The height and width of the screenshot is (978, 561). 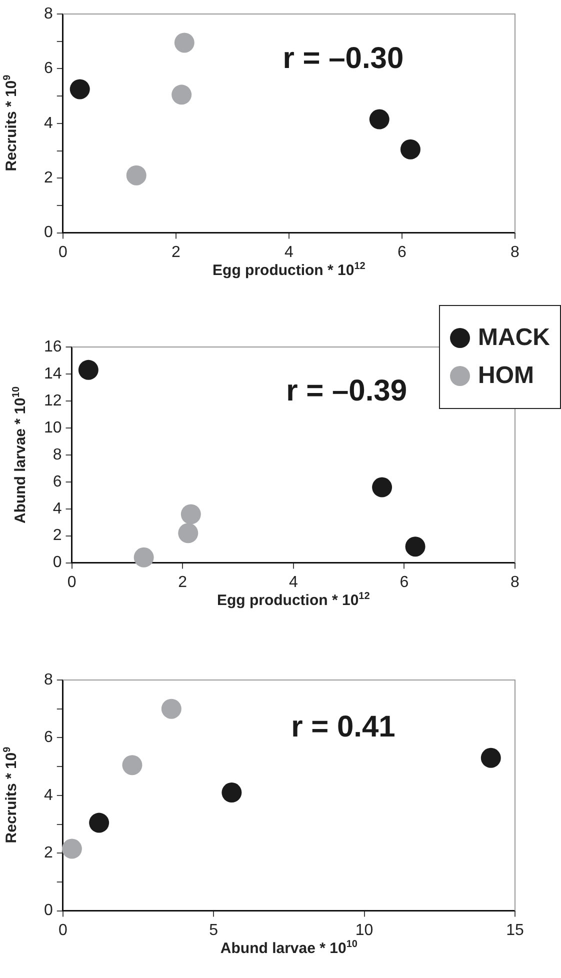 I want to click on x-tick-label: 15, so click(x=515, y=930).